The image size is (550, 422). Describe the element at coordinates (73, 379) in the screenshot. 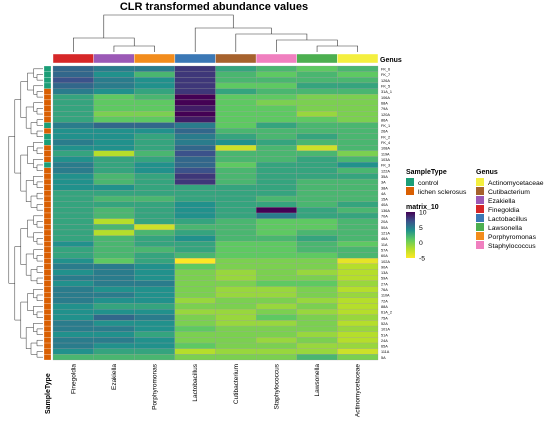

I see `column-label: Finegoldia` at that location.